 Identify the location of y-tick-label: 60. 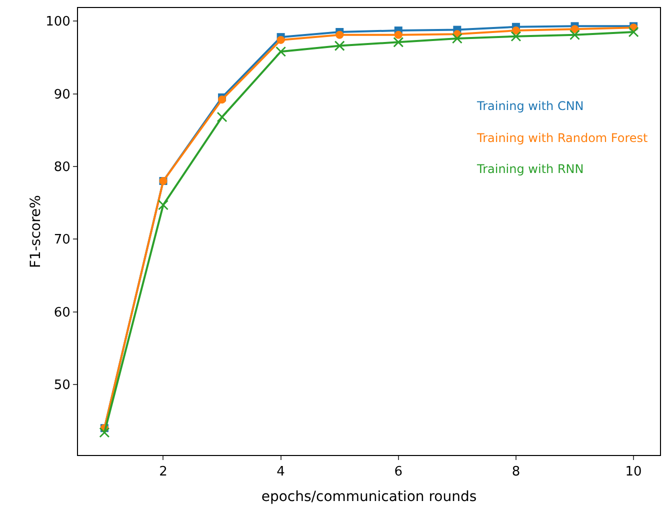
(62, 312).